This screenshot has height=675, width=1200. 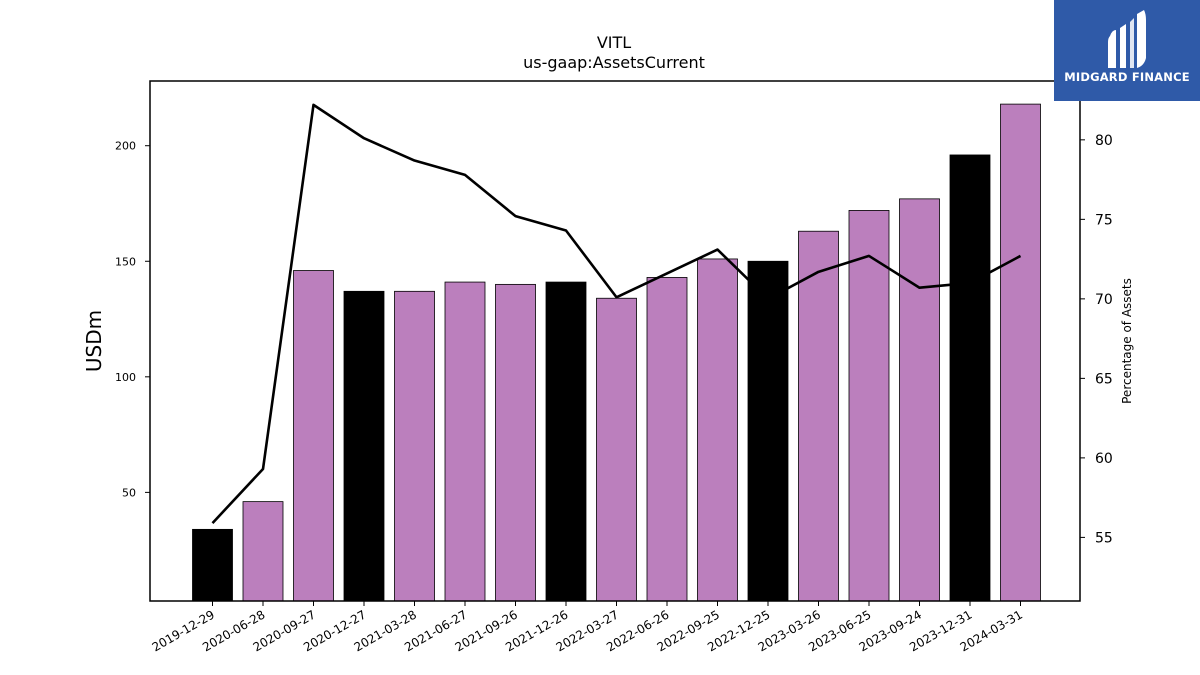 I want to click on y-tick-label: 100, so click(x=125, y=377).